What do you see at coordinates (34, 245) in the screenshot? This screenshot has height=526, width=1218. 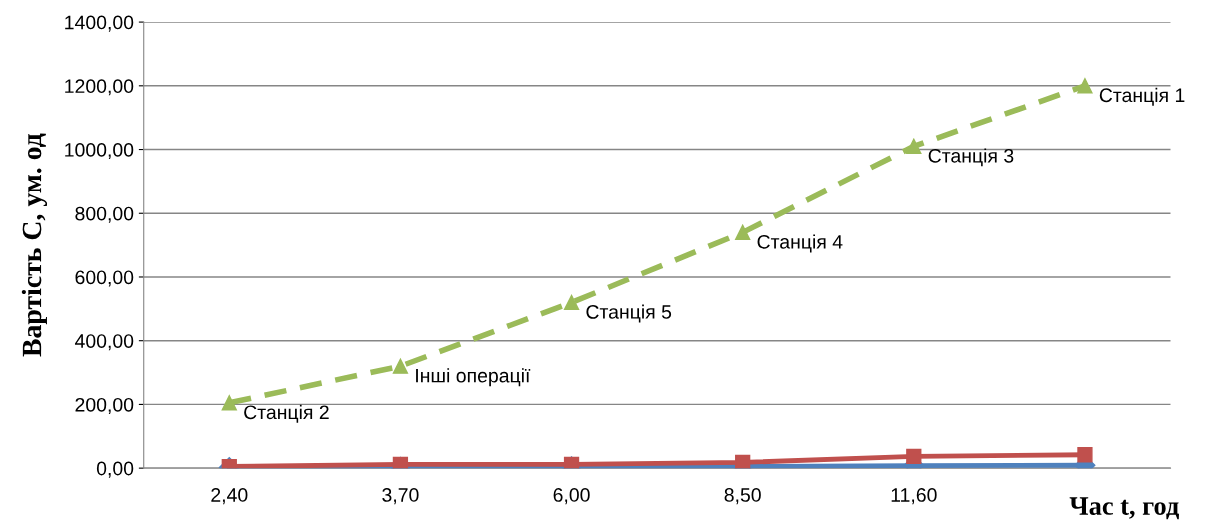 I see `y-axis-title: Вартість C, ум. од` at bounding box center [34, 245].